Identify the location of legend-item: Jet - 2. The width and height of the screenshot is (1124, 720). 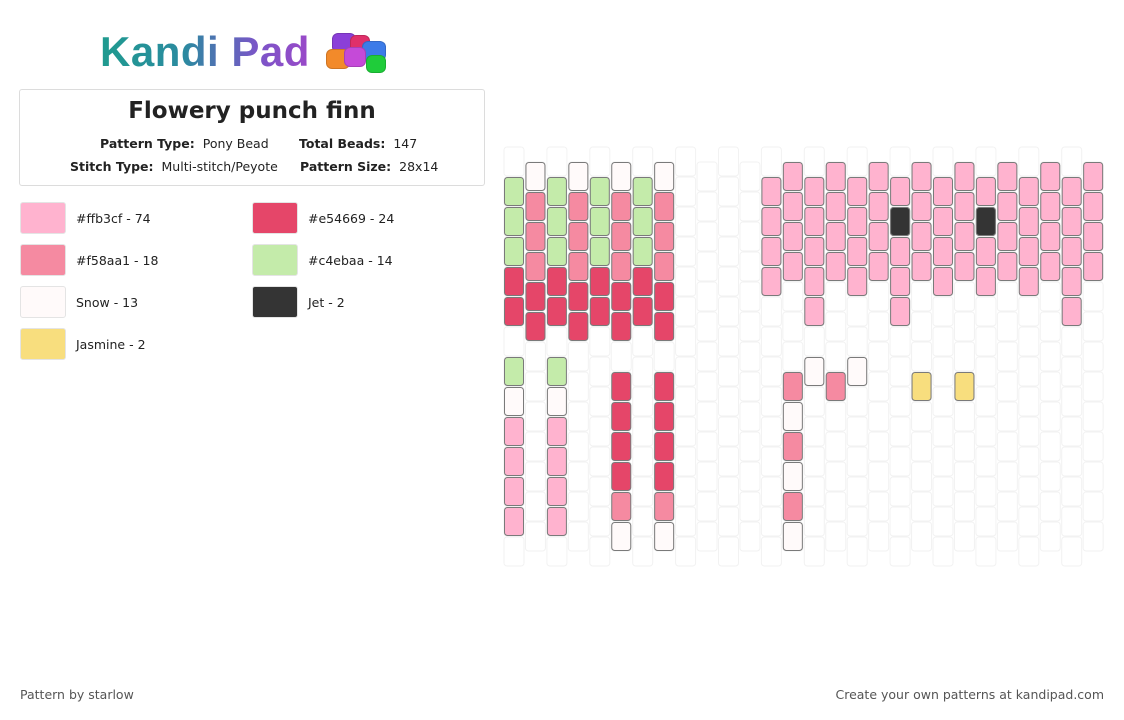
(298, 302).